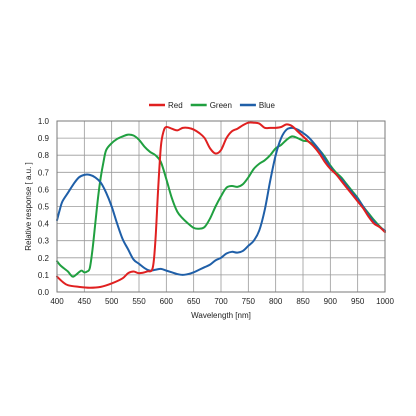 Image resolution: width=416 pixels, height=416 pixels. Describe the element at coordinates (85, 301) in the screenshot. I see `x-tick-label: 450` at that location.